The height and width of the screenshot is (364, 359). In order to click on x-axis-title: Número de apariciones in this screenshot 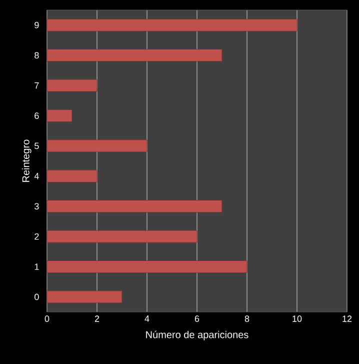, I will do `click(197, 335)`.